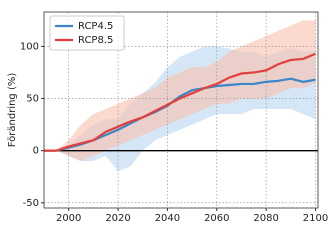 The width and height of the screenshot is (333, 240). I want to click on legend-box, so click(87, 33).